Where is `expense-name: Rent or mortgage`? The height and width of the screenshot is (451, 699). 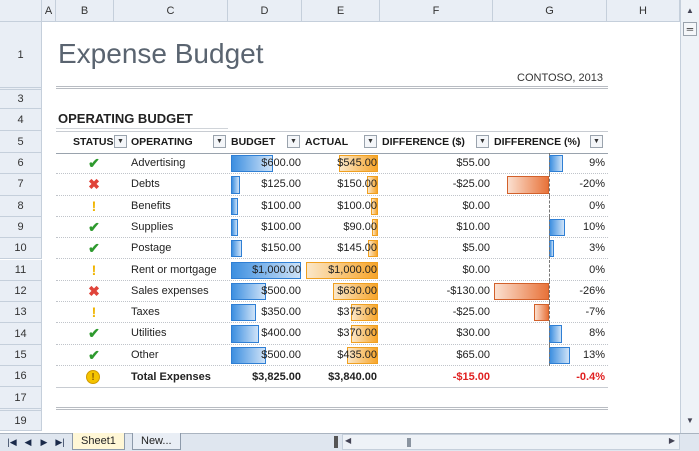 expense-name: Rent or mortgage is located at coordinates (174, 269).